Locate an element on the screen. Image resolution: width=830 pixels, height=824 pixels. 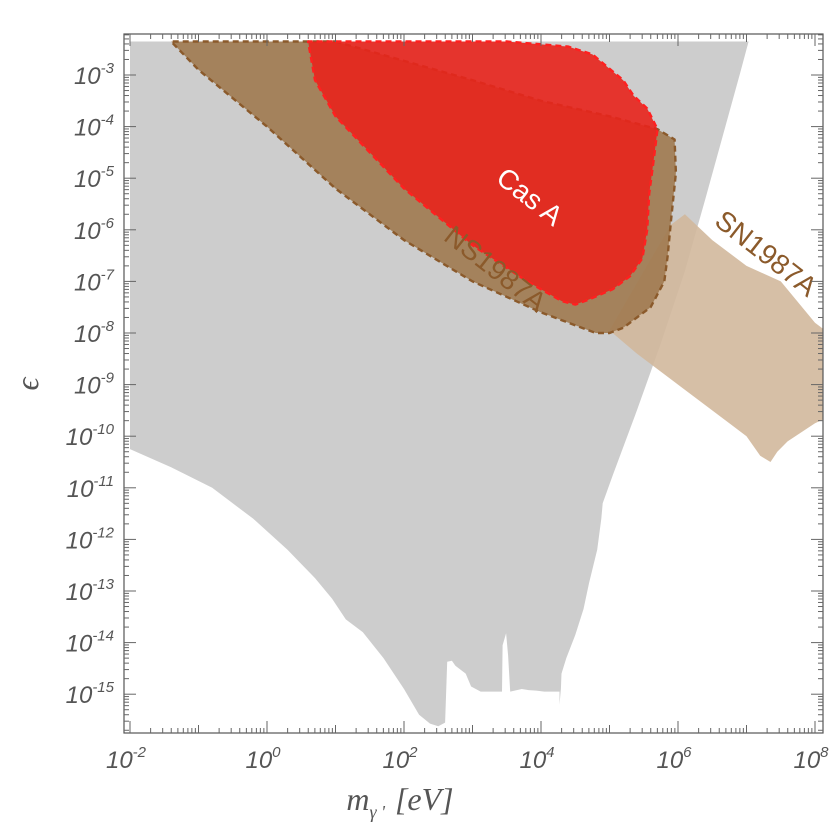
x-tick-label: 10⁴ is located at coordinates (536, 759).